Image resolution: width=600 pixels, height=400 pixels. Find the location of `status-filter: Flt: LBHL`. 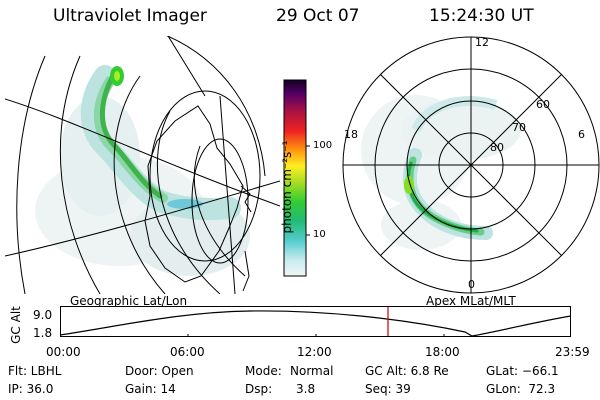

status-filter: Flt: LBHL is located at coordinates (35, 371).